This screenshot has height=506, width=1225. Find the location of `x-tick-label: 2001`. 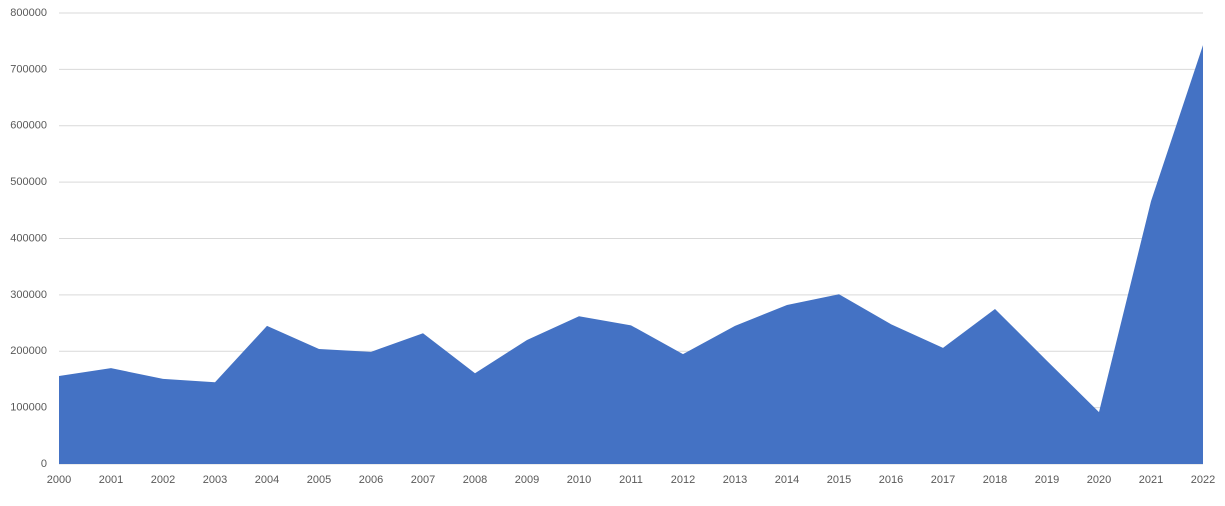

x-tick-label: 2001 is located at coordinates (111, 480).